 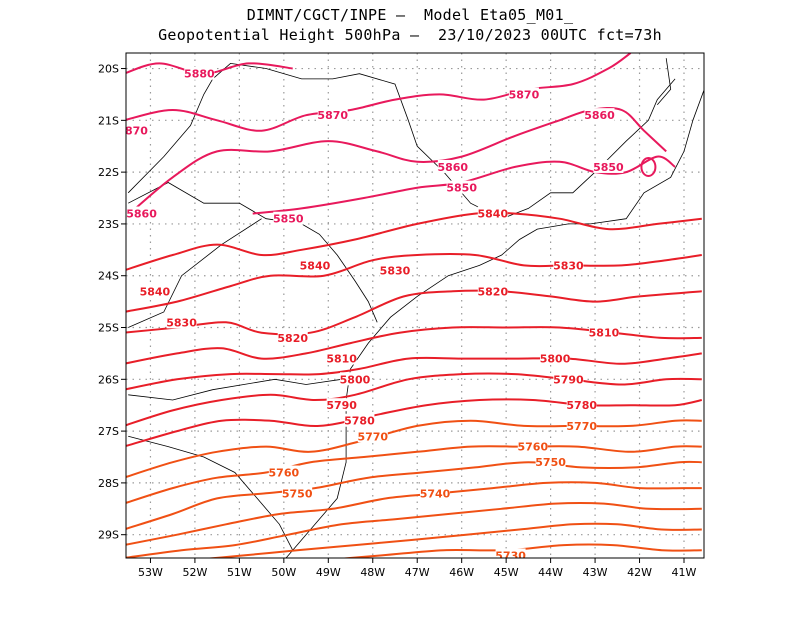 What do you see at coordinates (108, 431) in the screenshot?
I see `lat-tick-label: 27S` at bounding box center [108, 431].